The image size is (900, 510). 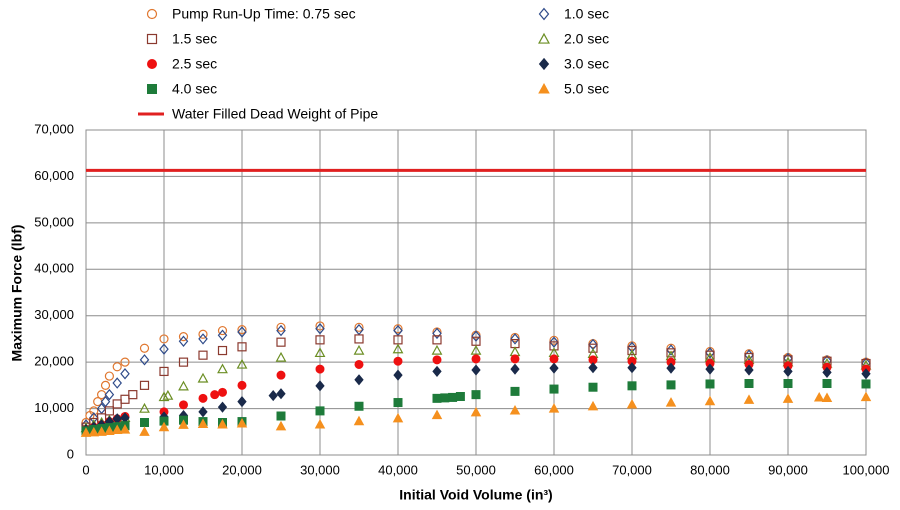 What do you see at coordinates (164, 469) in the screenshot?
I see `x-tick-label: 10,000` at bounding box center [164, 469].